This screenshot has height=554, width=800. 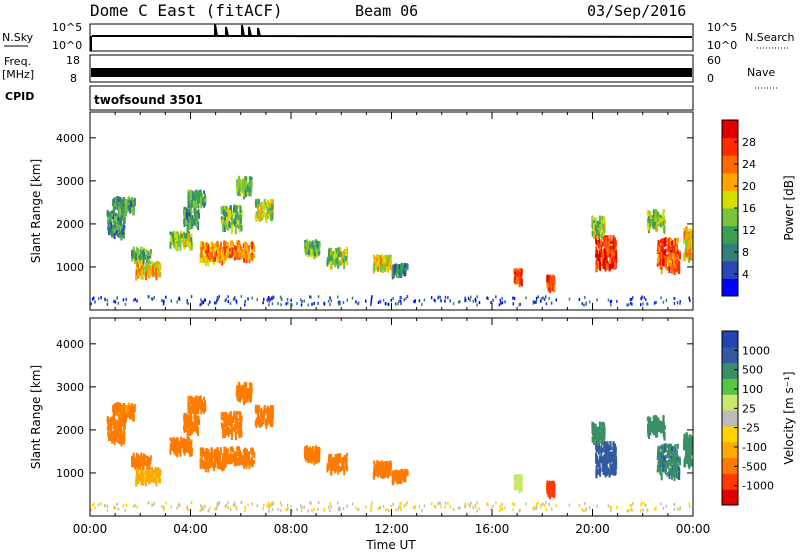 I want to click on nave-tick-low: 0, so click(x=710, y=78).